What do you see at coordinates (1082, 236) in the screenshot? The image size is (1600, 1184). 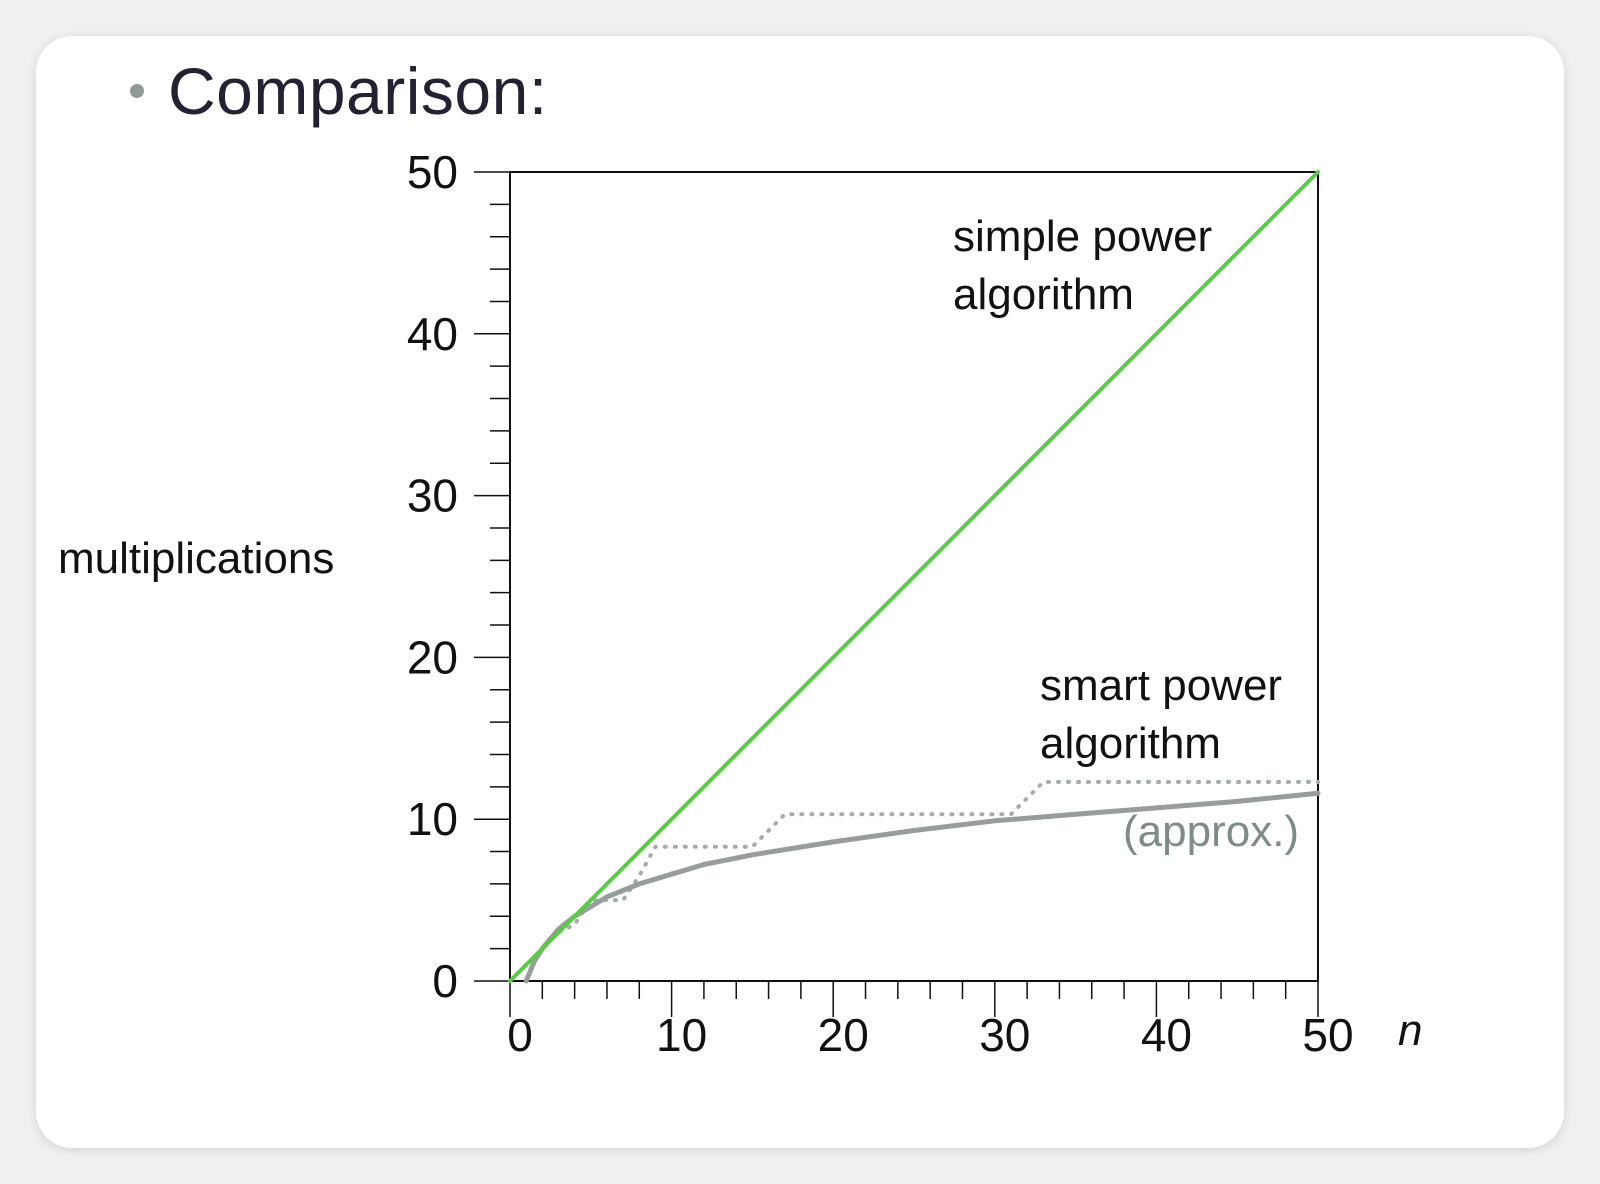 I see `simple-annotation-line-1: simple power` at bounding box center [1082, 236].